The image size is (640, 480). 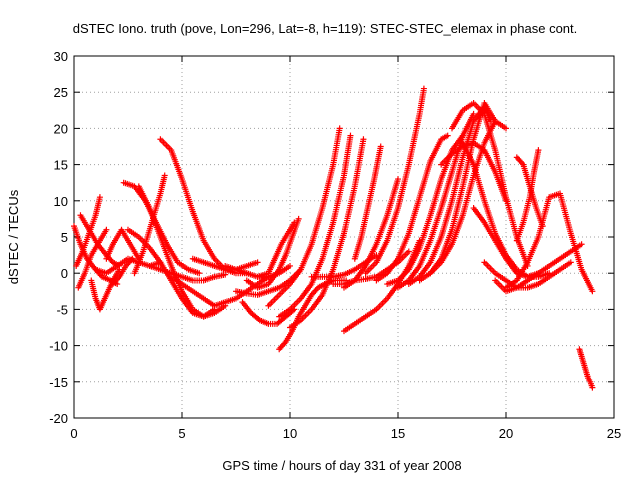 What do you see at coordinates (64, 237) in the screenshot?
I see `y-tick-label: 5` at bounding box center [64, 237].